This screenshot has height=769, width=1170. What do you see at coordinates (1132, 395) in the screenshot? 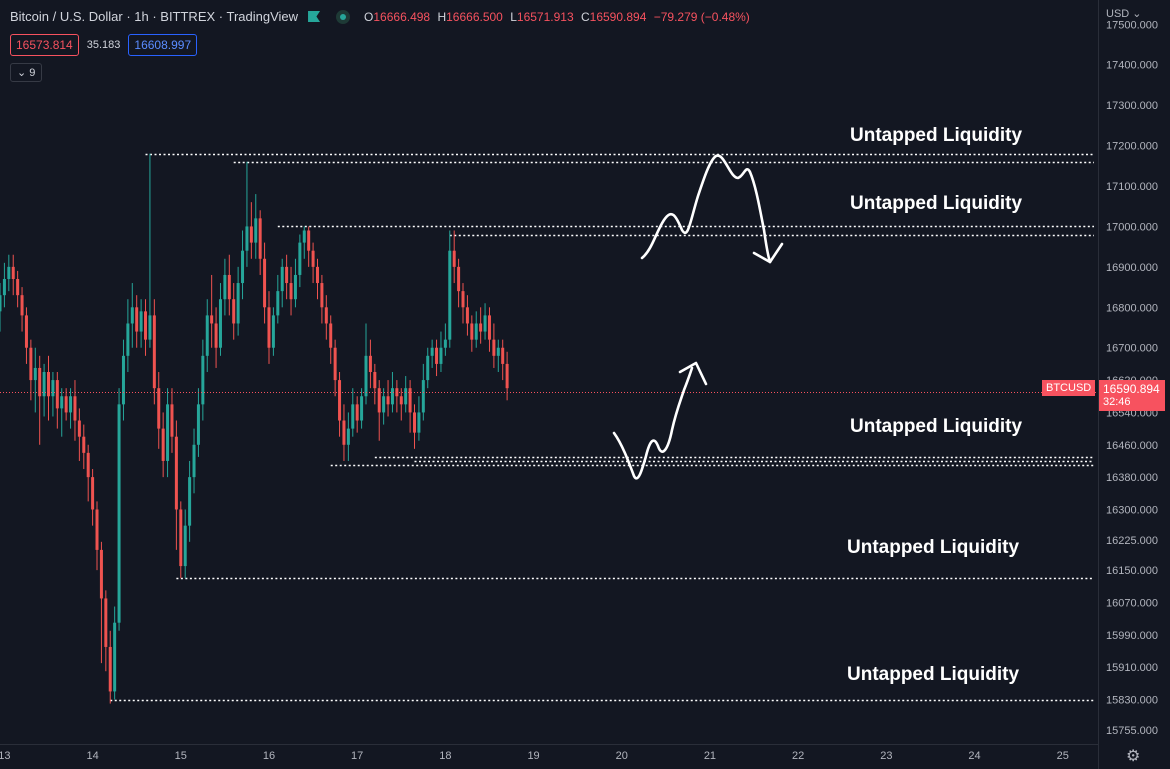
I see `current-price-tag: 16590.894 32:46` at bounding box center [1132, 395].